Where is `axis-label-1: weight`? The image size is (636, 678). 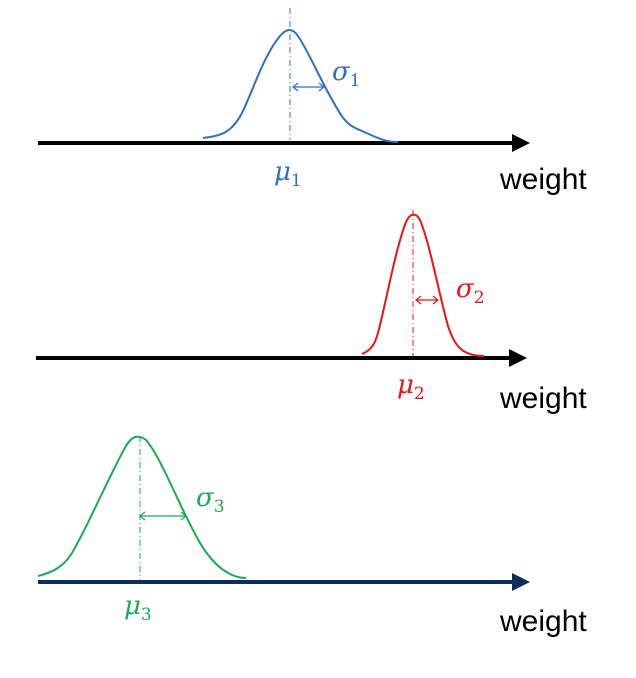 axis-label-1: weight is located at coordinates (543, 179).